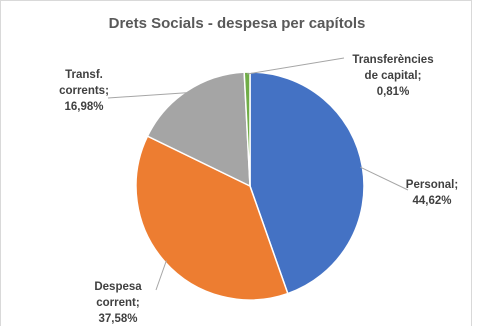 The width and height of the screenshot is (480, 326). What do you see at coordinates (237, 23) in the screenshot?
I see `chart-title: Drets Socials - despesa per capítols` at bounding box center [237, 23].